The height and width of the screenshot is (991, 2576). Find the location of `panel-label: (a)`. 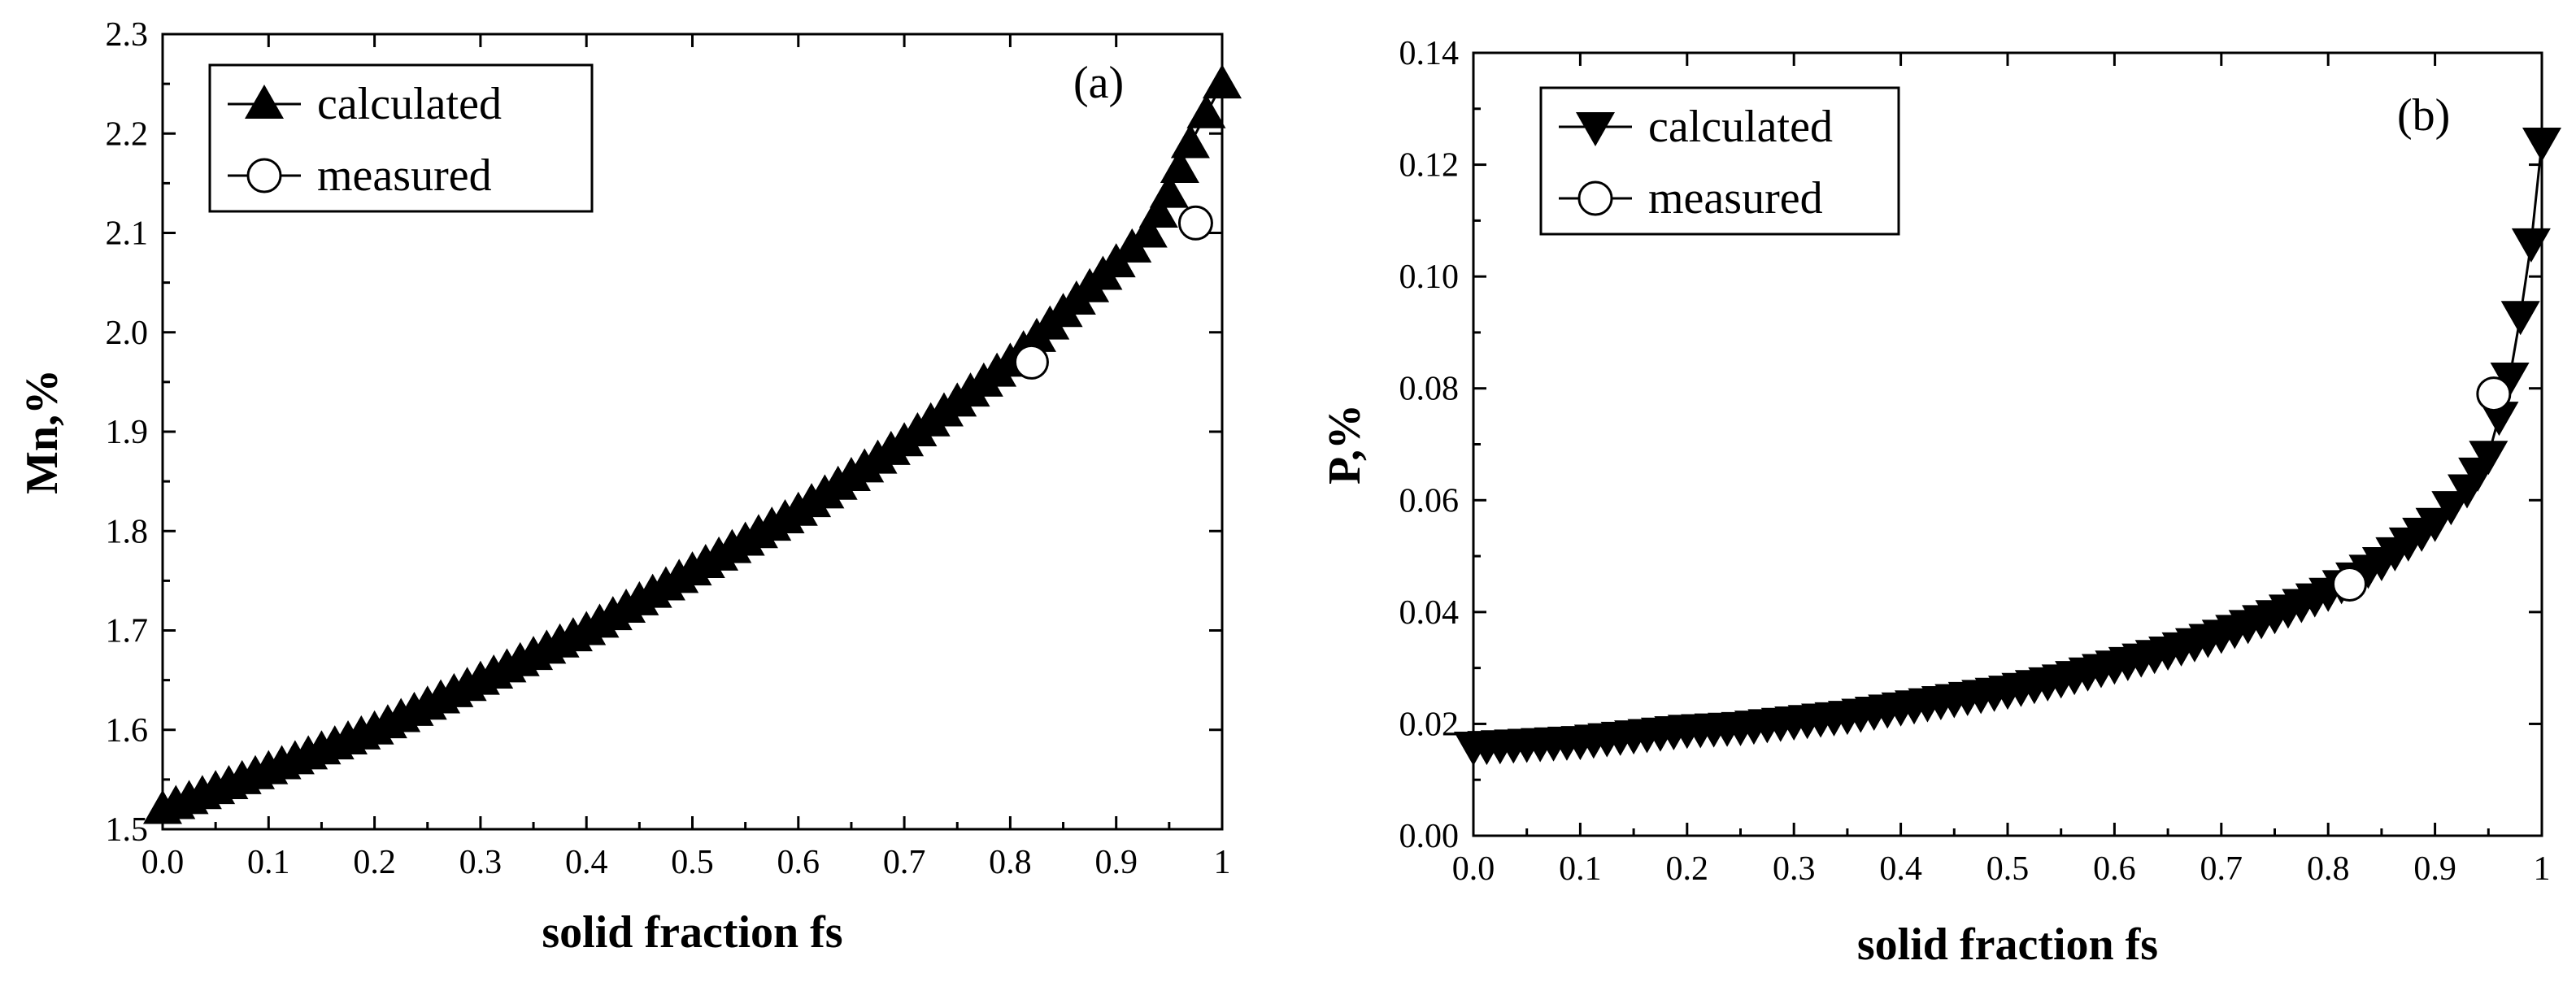

panel-label: (a) is located at coordinates (1098, 83).